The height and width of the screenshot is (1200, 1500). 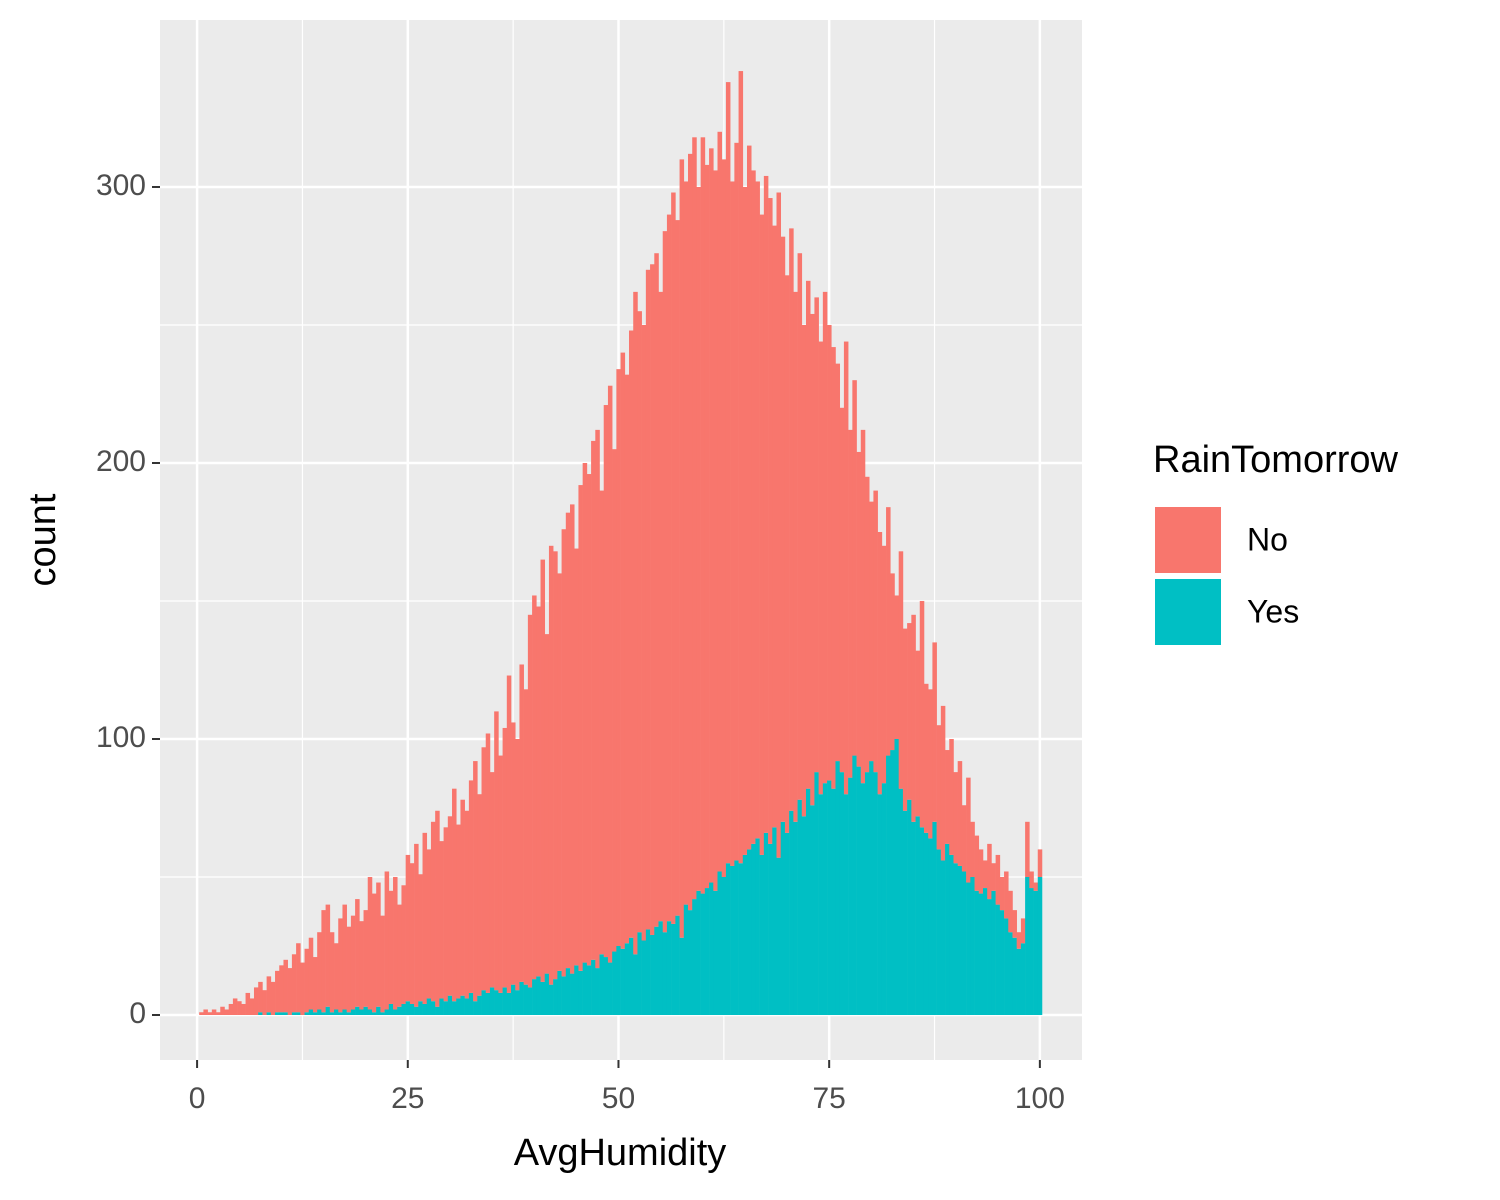 What do you see at coordinates (1276, 460) in the screenshot?
I see `legend-title: RainTomorrow` at bounding box center [1276, 460].